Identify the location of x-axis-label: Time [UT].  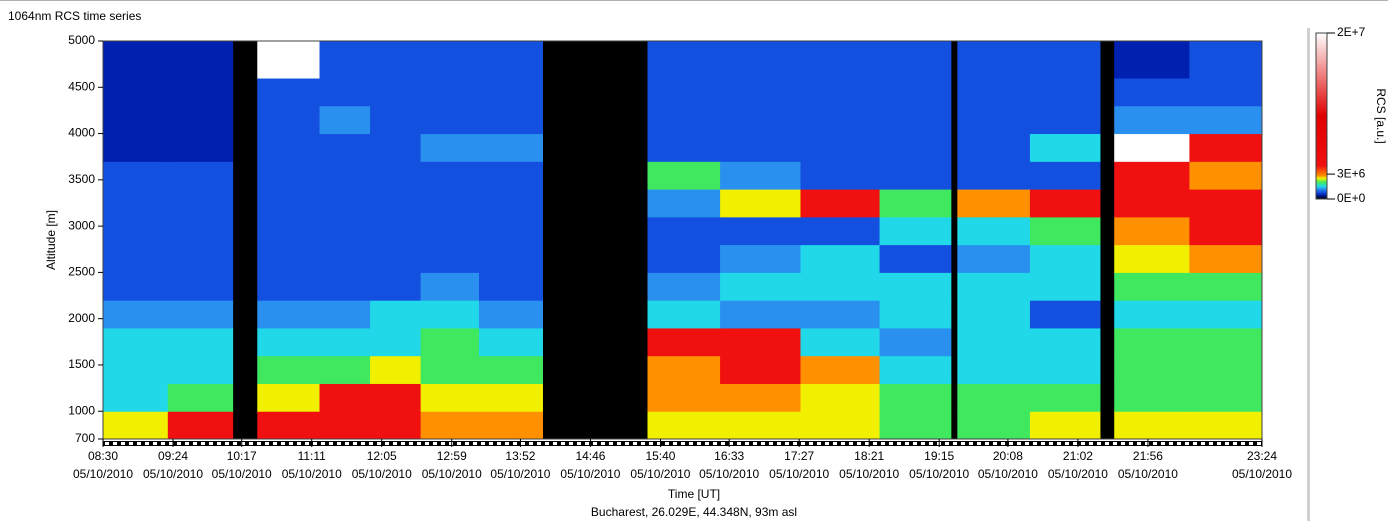
(694, 494).